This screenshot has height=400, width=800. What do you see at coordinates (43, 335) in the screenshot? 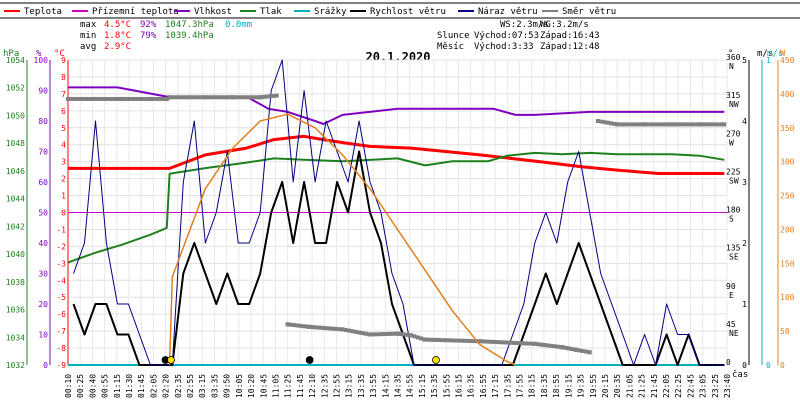
I see `humidity-tick: 10` at bounding box center [43, 335].